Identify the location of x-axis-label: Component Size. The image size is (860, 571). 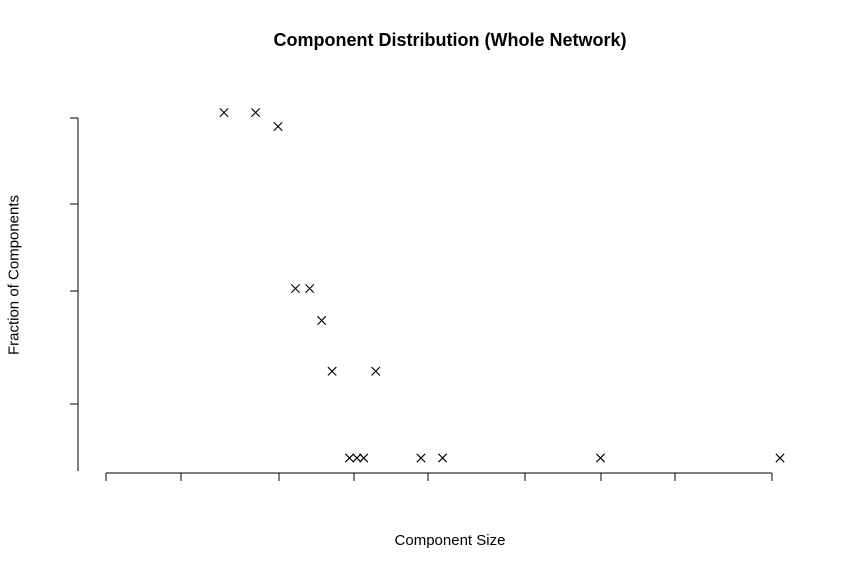
(450, 540).